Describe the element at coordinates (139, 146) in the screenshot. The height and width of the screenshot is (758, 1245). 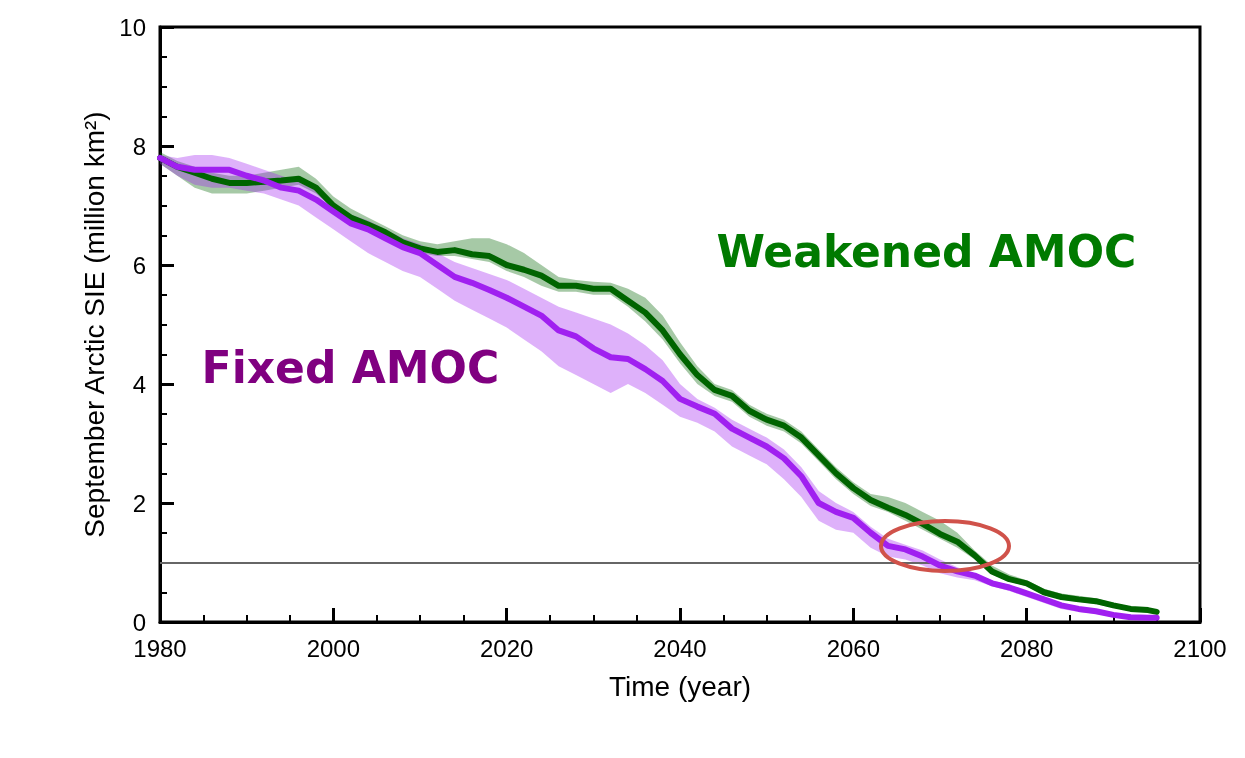
I see `y-tick-label: 8` at that location.